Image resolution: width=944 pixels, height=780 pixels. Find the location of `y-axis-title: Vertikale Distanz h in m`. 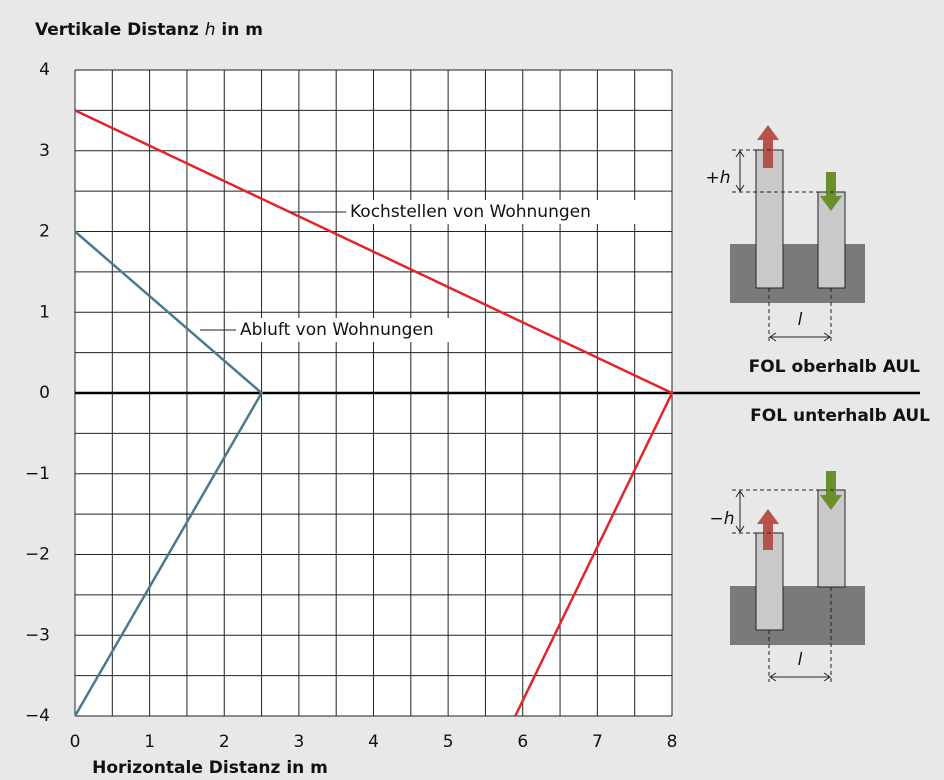

y-axis-title: Vertikale Distanz h in m is located at coordinates (149, 30).